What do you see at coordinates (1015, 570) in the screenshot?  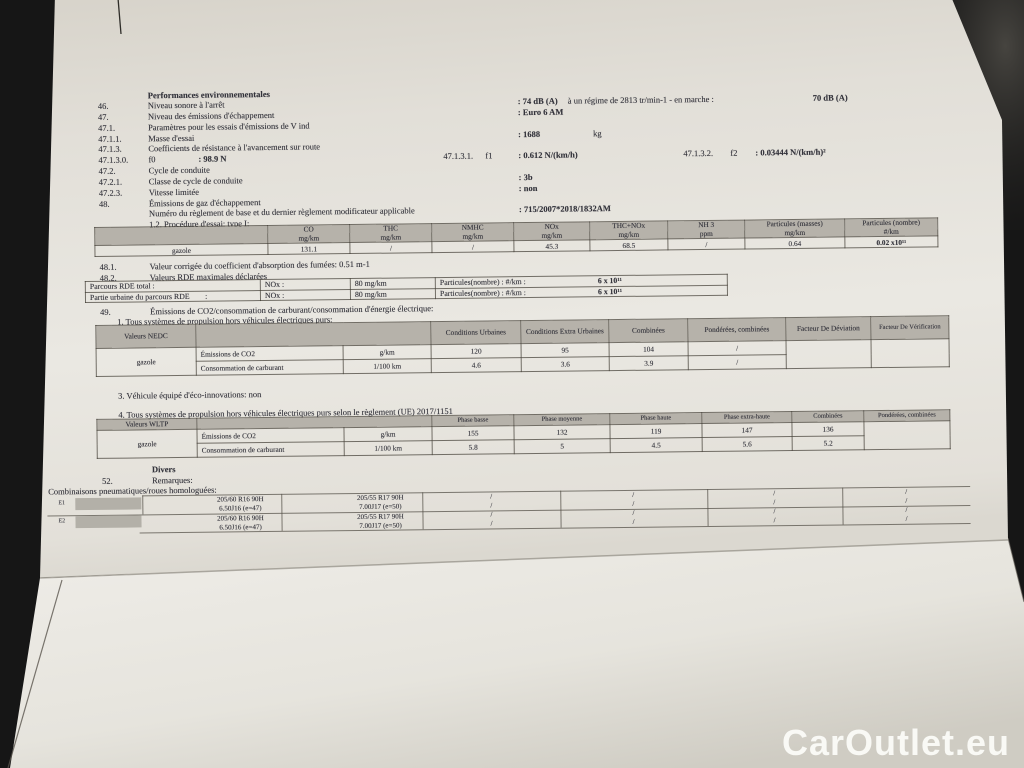 I see `paper-edge-right` at bounding box center [1015, 570].